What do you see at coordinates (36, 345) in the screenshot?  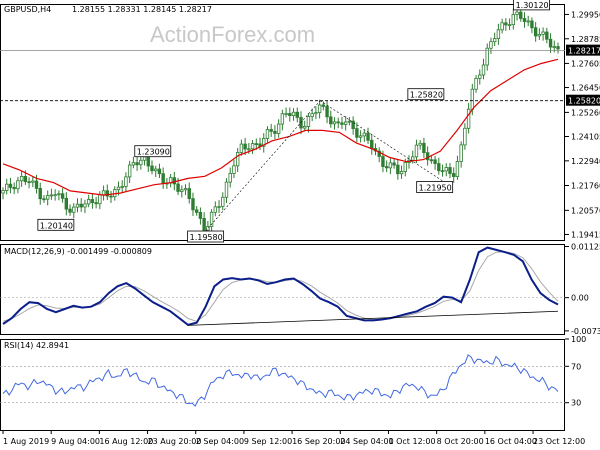 I see `rsi-title: RSI(14) 42.8941` at bounding box center [36, 345].